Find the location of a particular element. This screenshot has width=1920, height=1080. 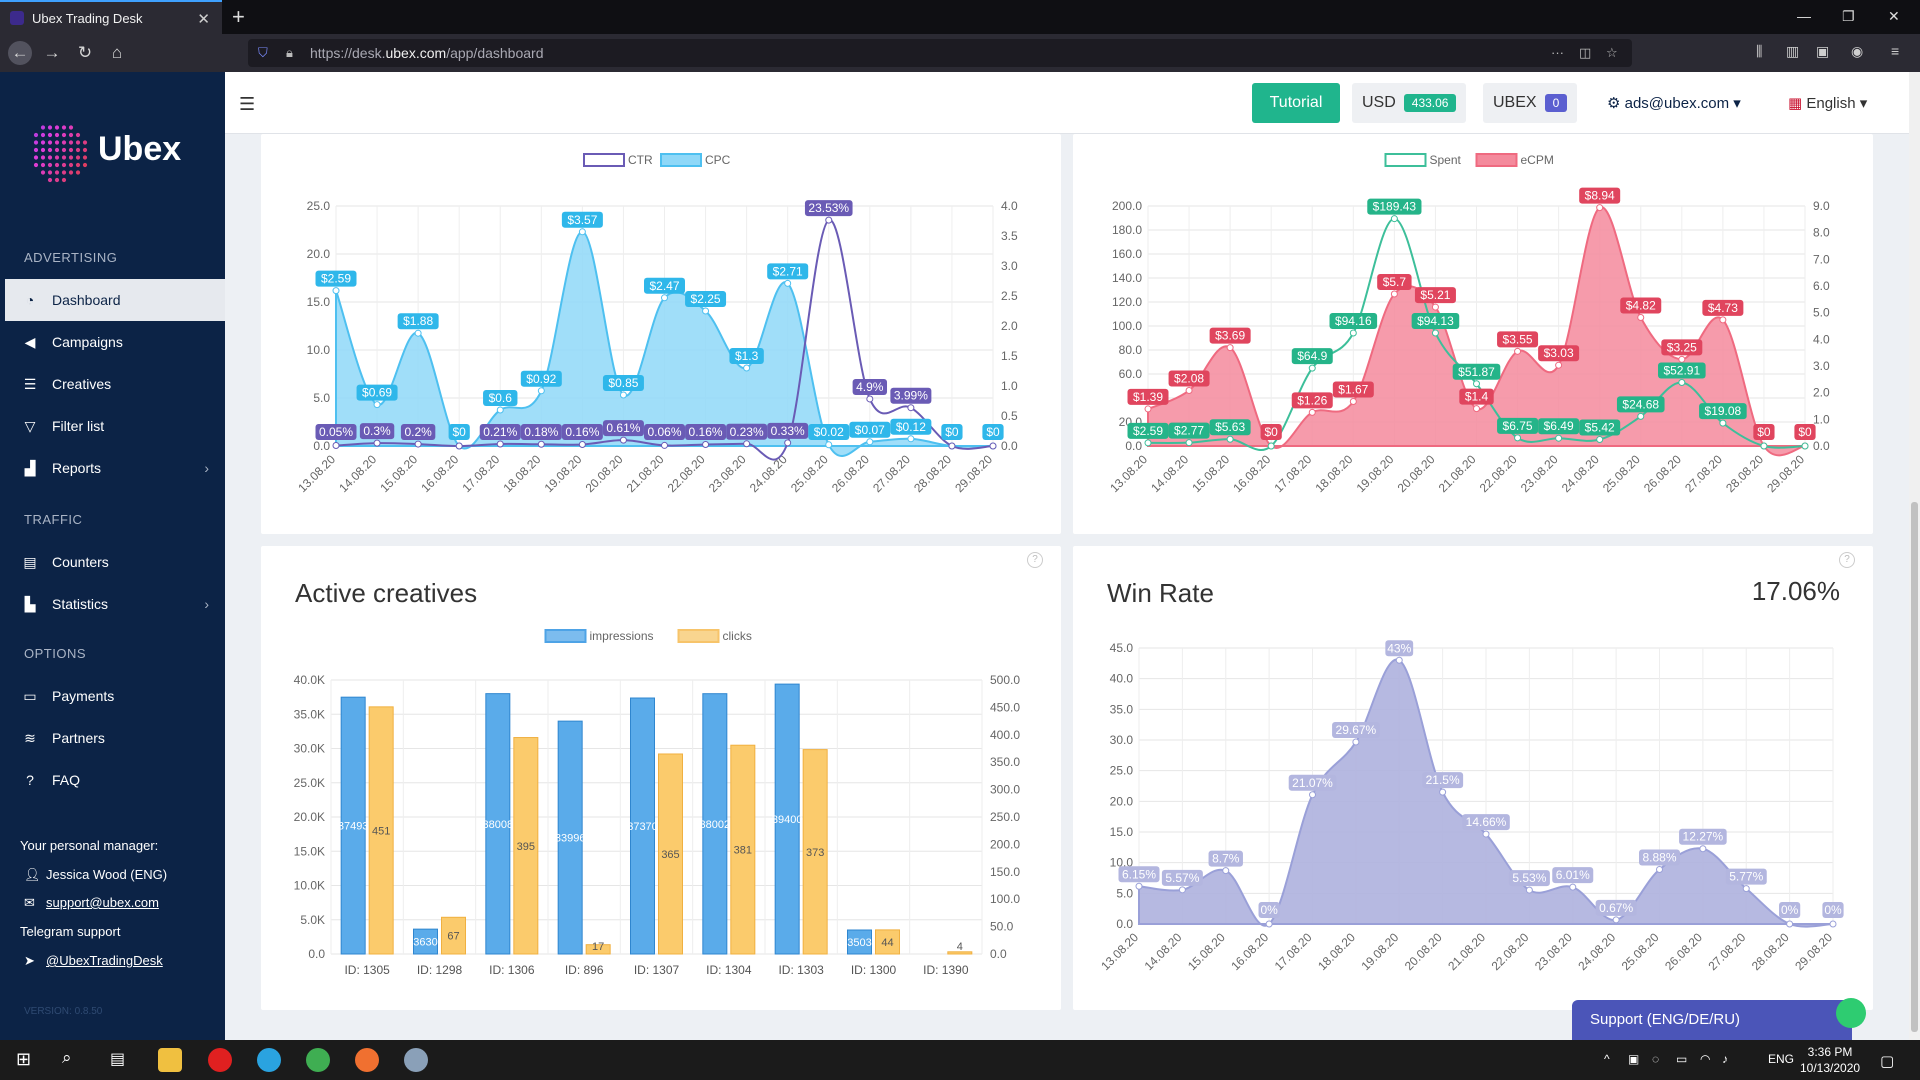

tray-battery-icon: ▭ is located at coordinates (1682, 1059).